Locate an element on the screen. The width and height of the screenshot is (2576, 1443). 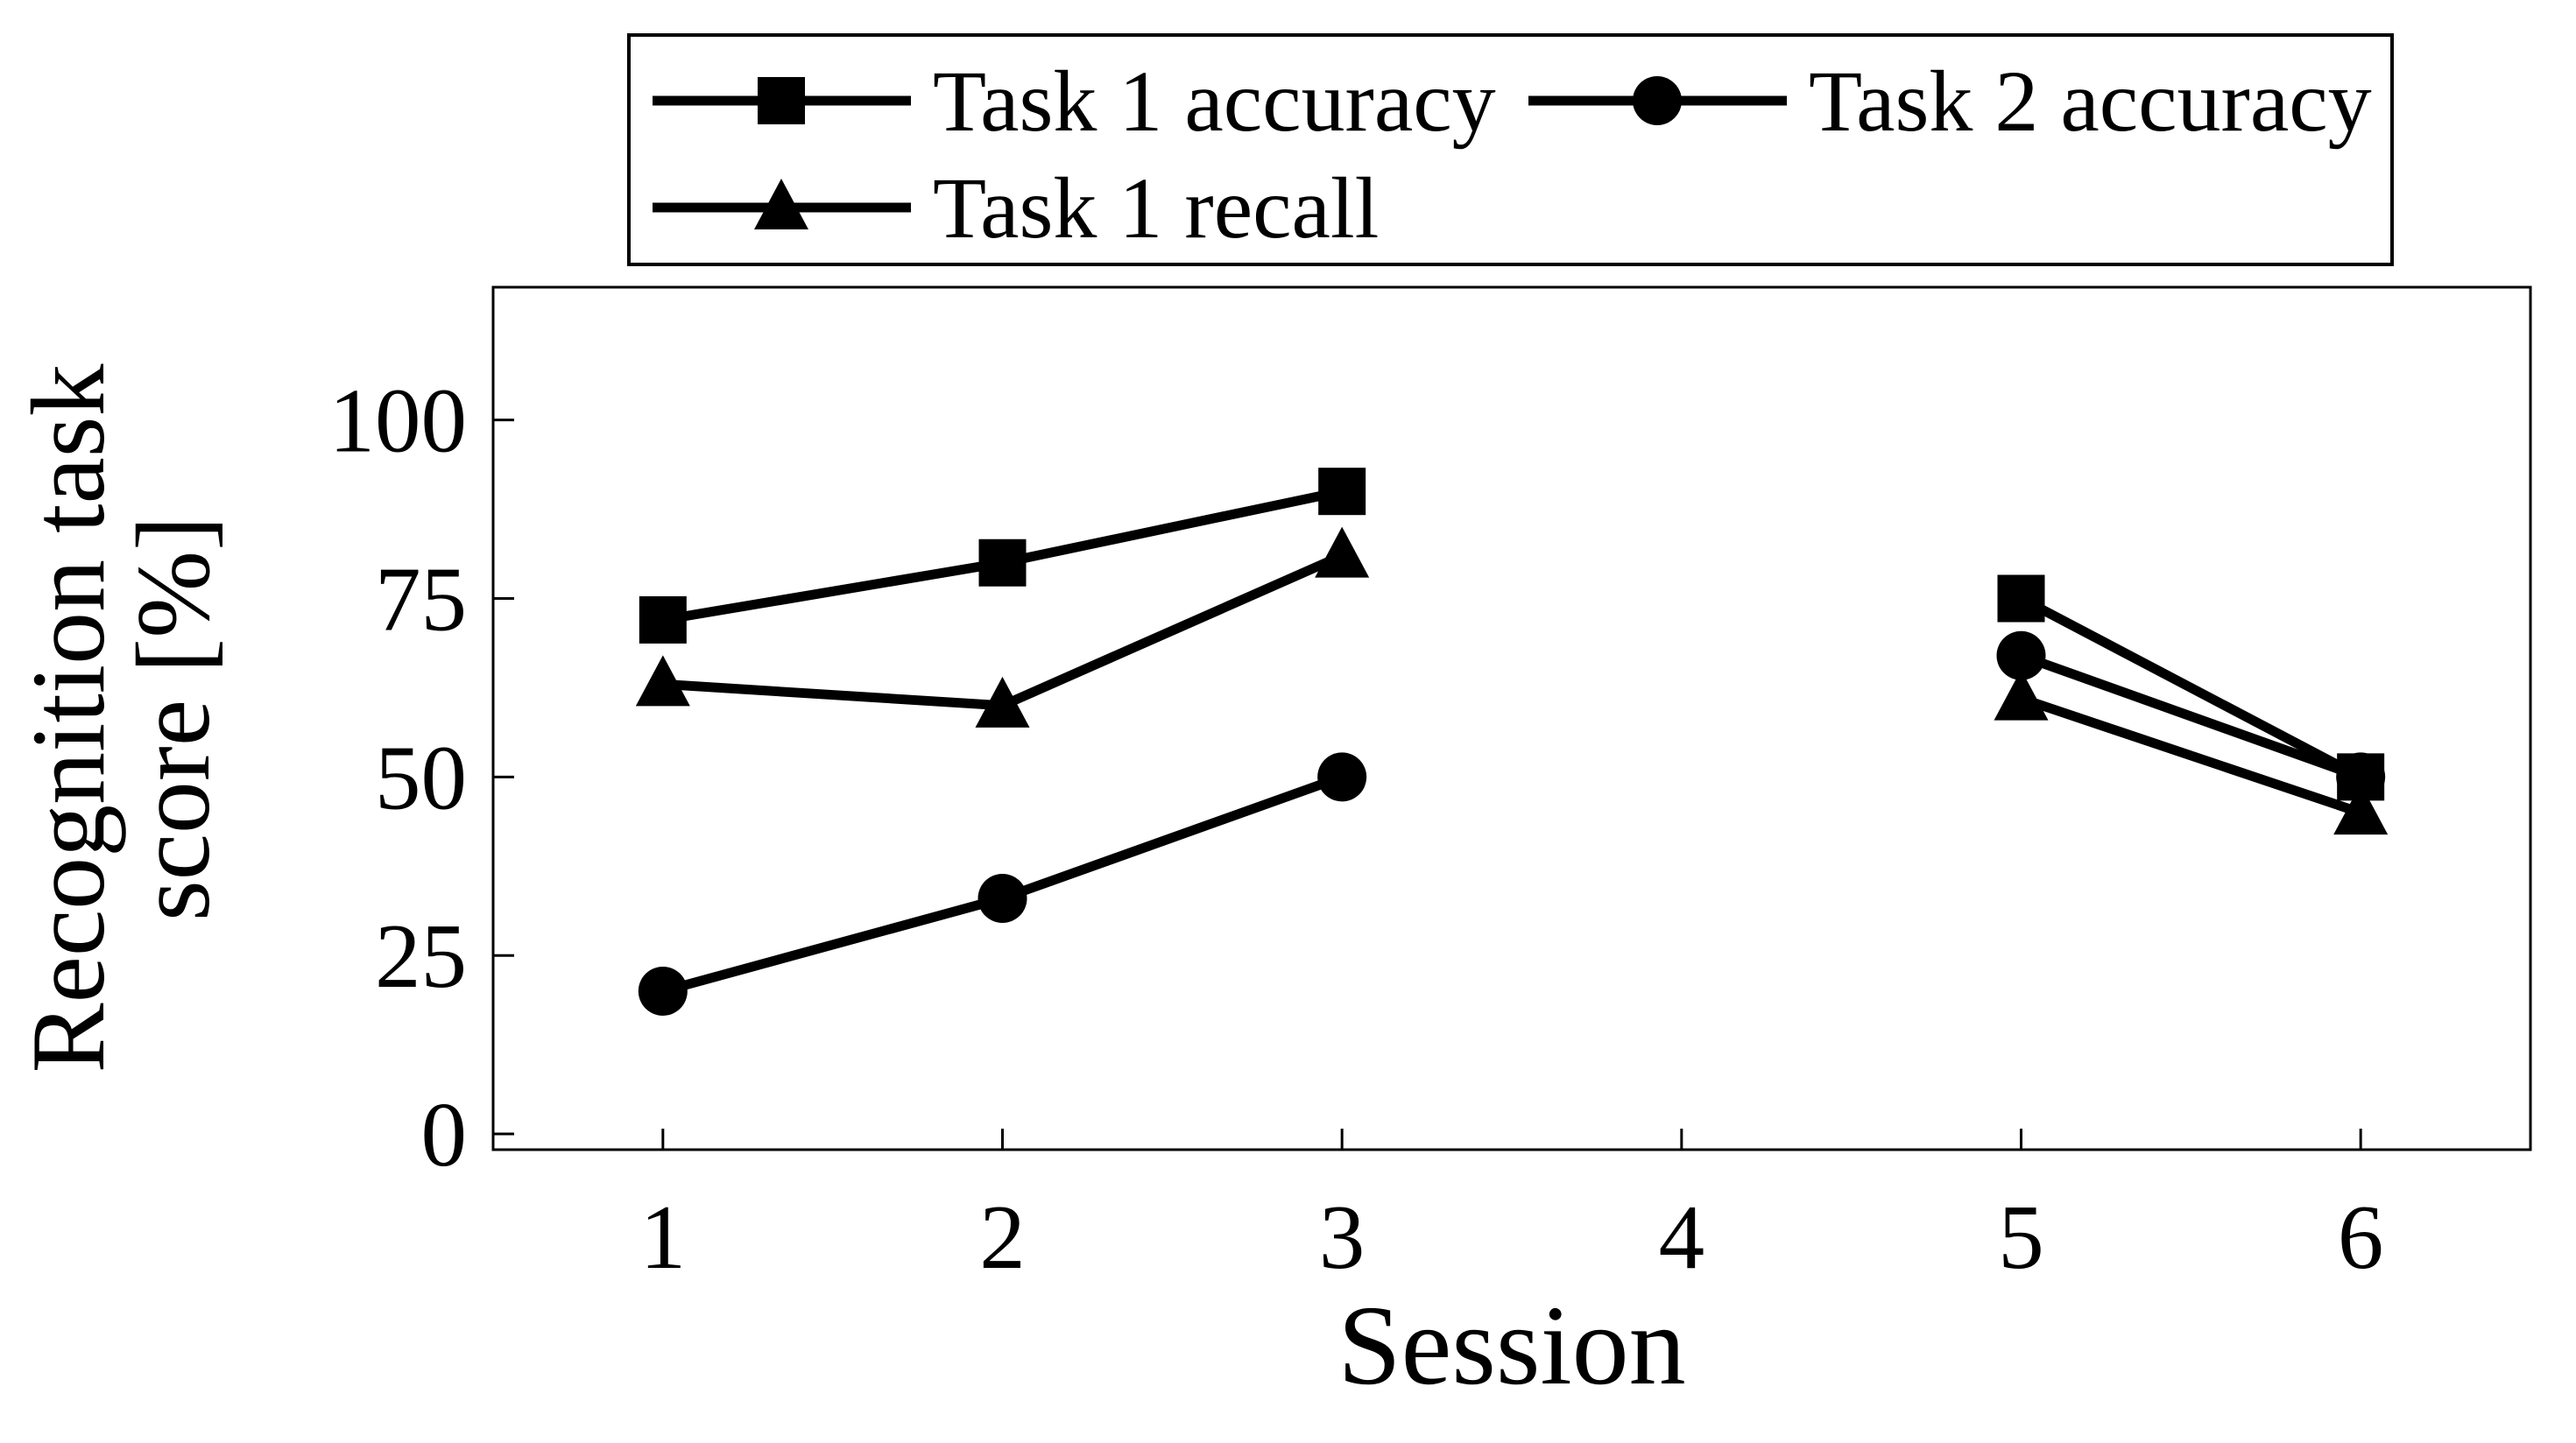
x-tick-label: 3 is located at coordinates (1342, 1237).